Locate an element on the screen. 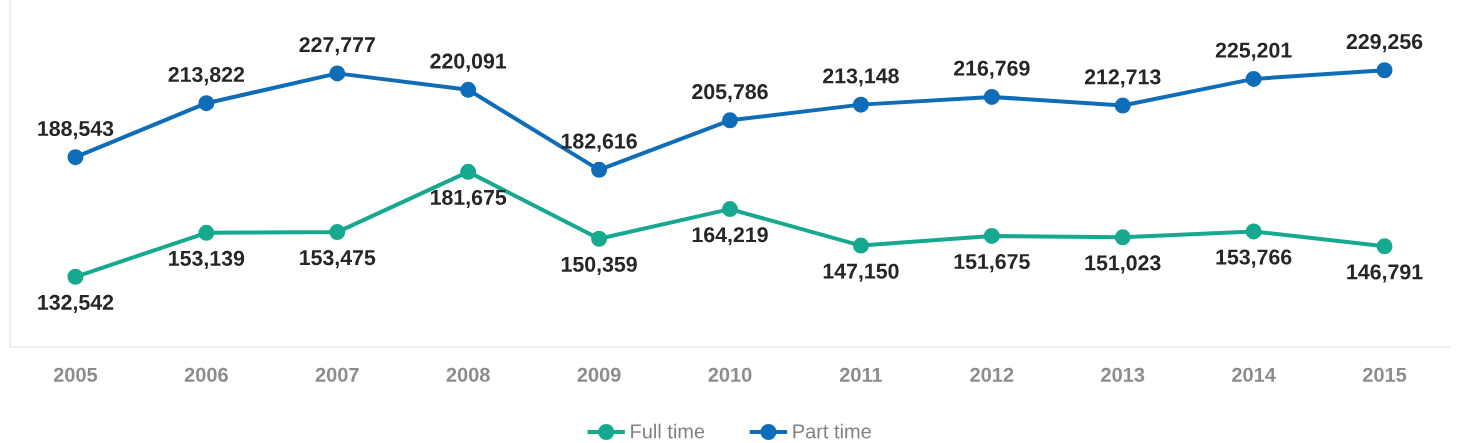 The width and height of the screenshot is (1457, 443). x-tick-label: 2006 is located at coordinates (206, 374).